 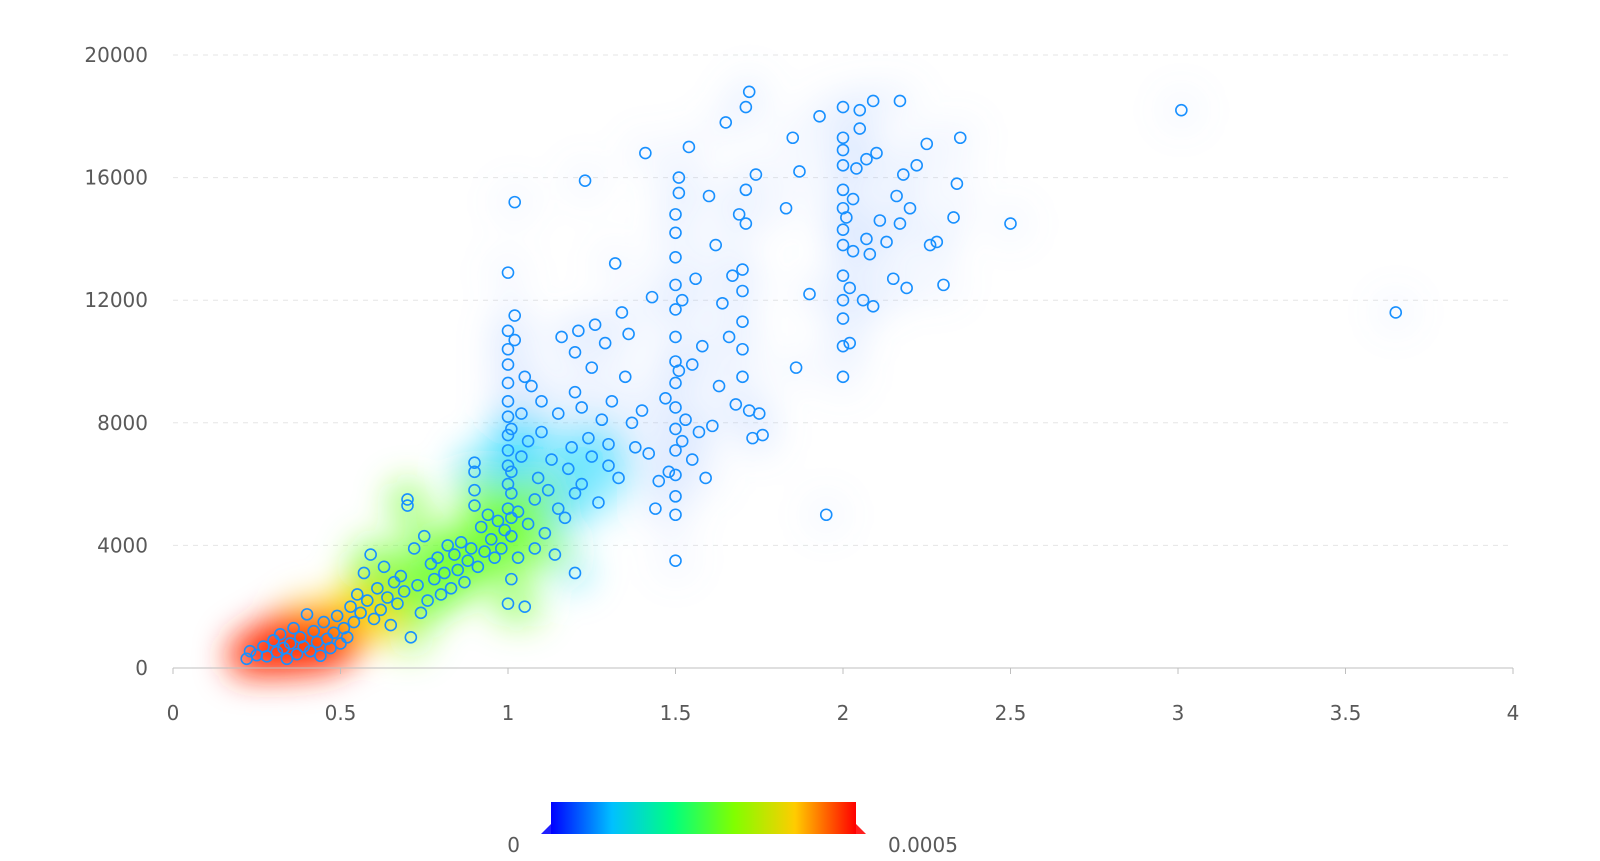 What do you see at coordinates (513, 844) in the screenshot?
I see `legend-min-label: 0` at bounding box center [513, 844].